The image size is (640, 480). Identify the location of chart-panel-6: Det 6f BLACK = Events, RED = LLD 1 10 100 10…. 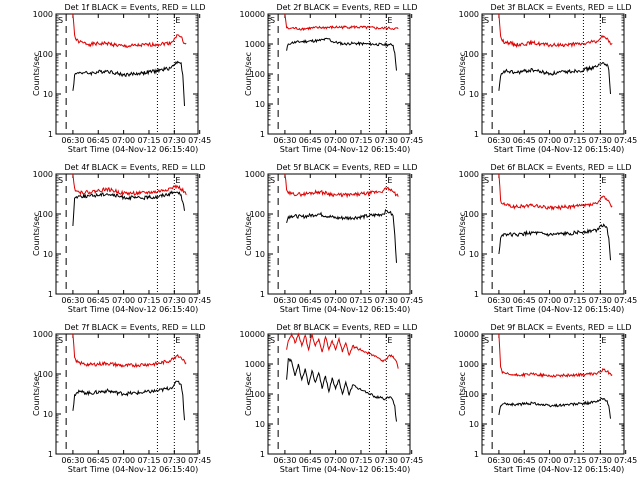
(547, 238).